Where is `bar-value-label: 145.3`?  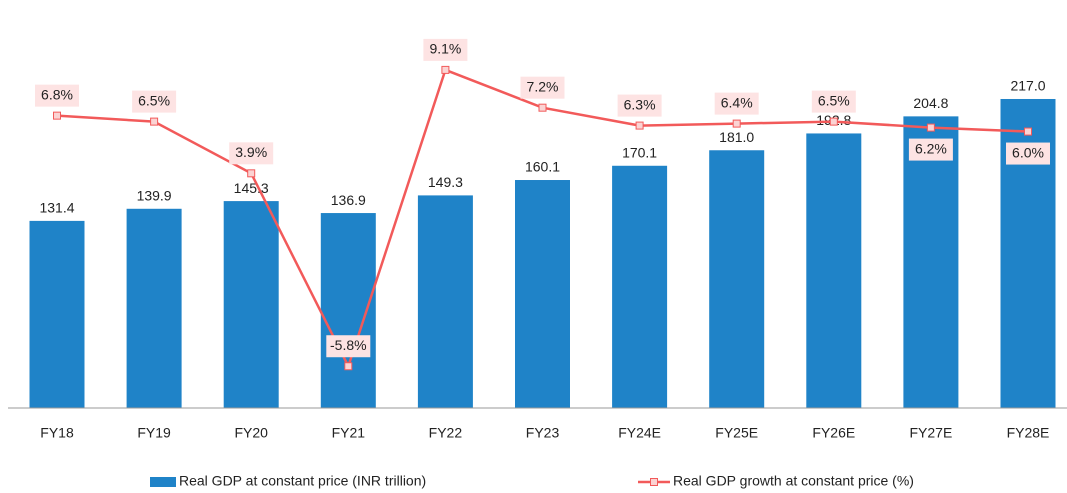
bar-value-label: 145.3 is located at coordinates (251, 188).